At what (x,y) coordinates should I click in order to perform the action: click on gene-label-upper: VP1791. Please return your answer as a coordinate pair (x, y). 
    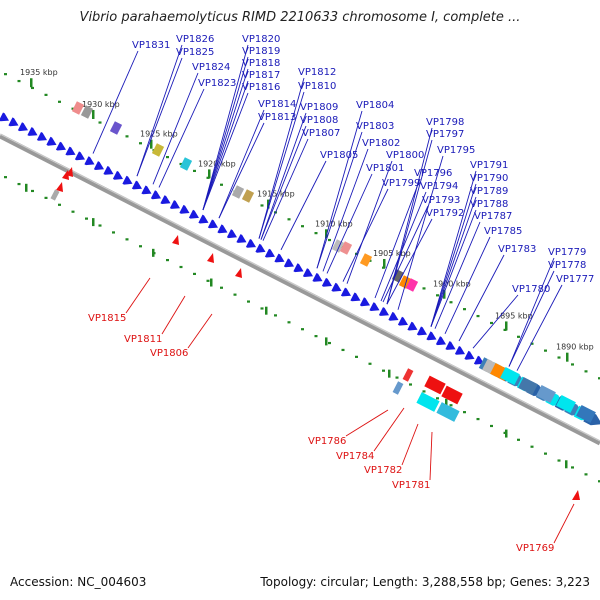
    Looking at the image, I should click on (489, 165).